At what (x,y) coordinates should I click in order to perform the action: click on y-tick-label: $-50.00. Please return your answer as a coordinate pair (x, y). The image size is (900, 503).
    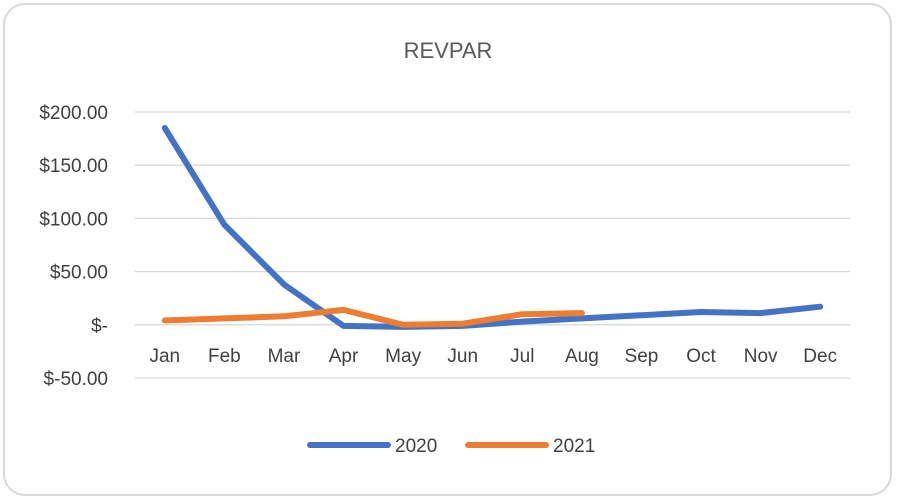
    Looking at the image, I should click on (76, 379).